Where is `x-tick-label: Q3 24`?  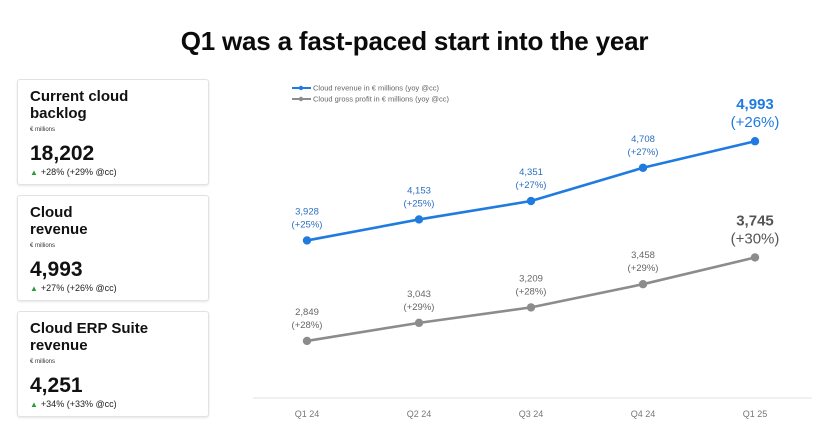 x-tick-label: Q3 24 is located at coordinates (531, 414).